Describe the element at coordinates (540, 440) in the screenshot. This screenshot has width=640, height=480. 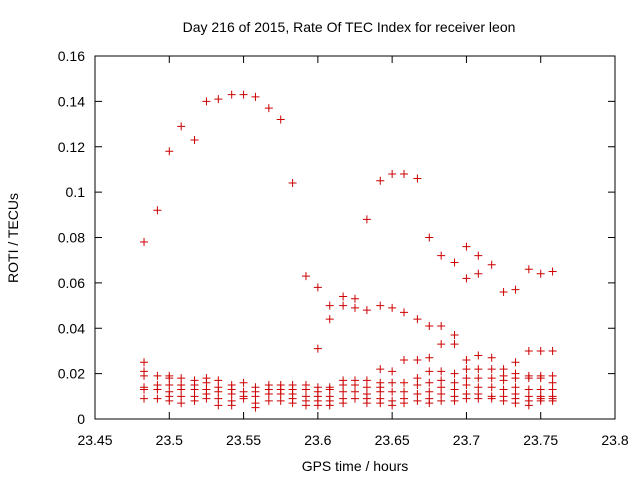
I see `x-tick-label: 23.75` at that location.